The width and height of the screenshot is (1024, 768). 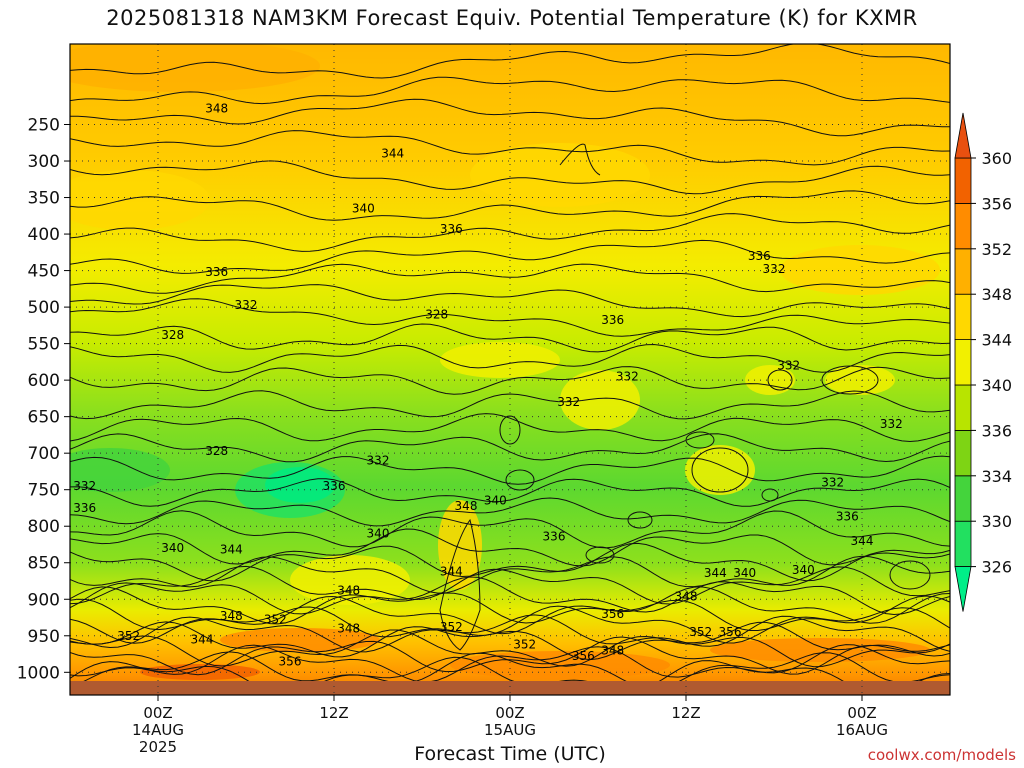 I want to click on source-credit: coolwx.com/models, so click(x=941, y=755).